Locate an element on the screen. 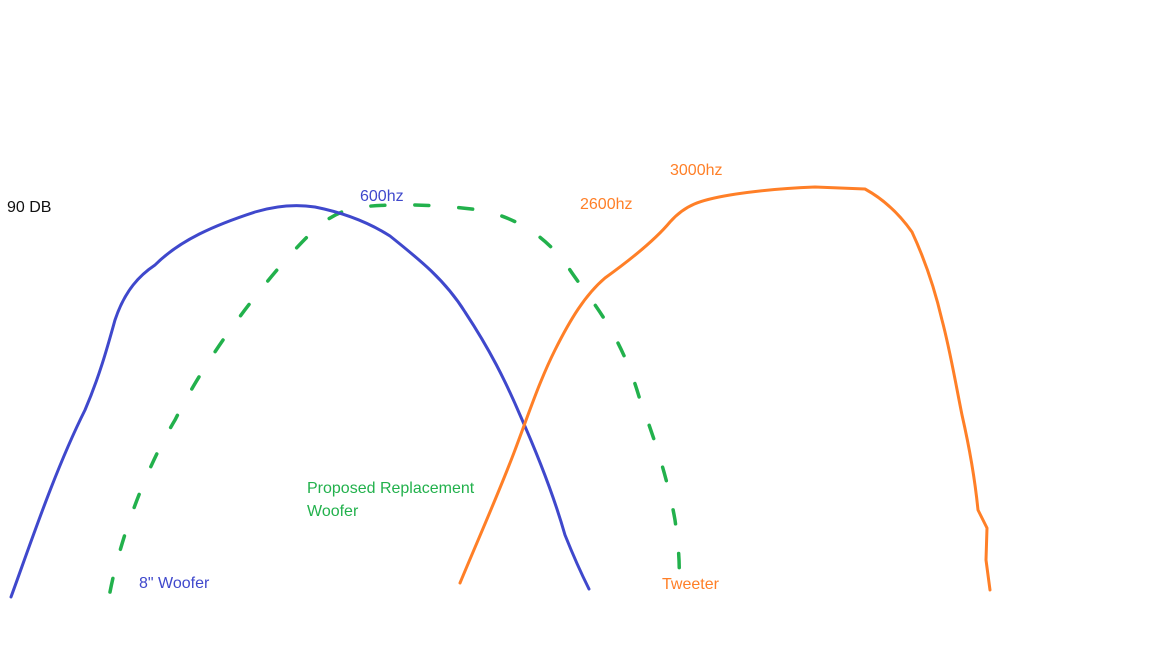  woofer-label: 8" Woofer is located at coordinates (174, 583).